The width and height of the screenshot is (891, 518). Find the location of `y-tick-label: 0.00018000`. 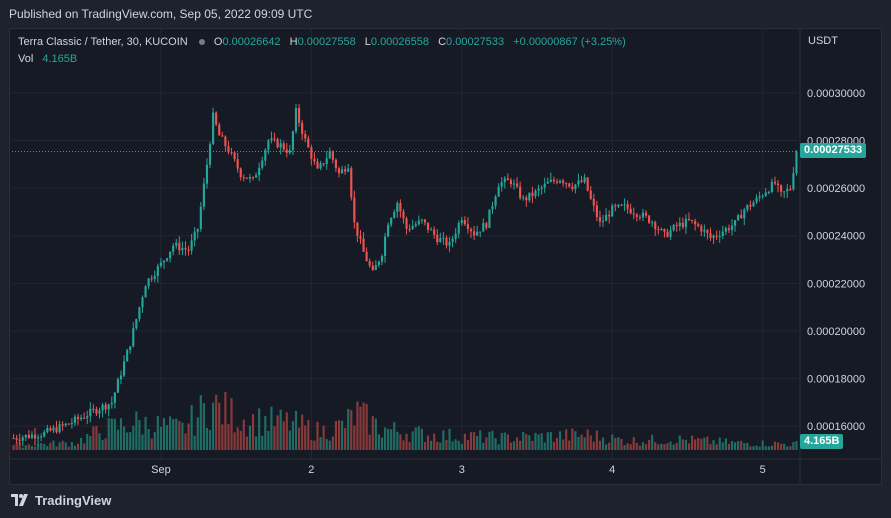

y-tick-label: 0.00018000 is located at coordinates (836, 380).